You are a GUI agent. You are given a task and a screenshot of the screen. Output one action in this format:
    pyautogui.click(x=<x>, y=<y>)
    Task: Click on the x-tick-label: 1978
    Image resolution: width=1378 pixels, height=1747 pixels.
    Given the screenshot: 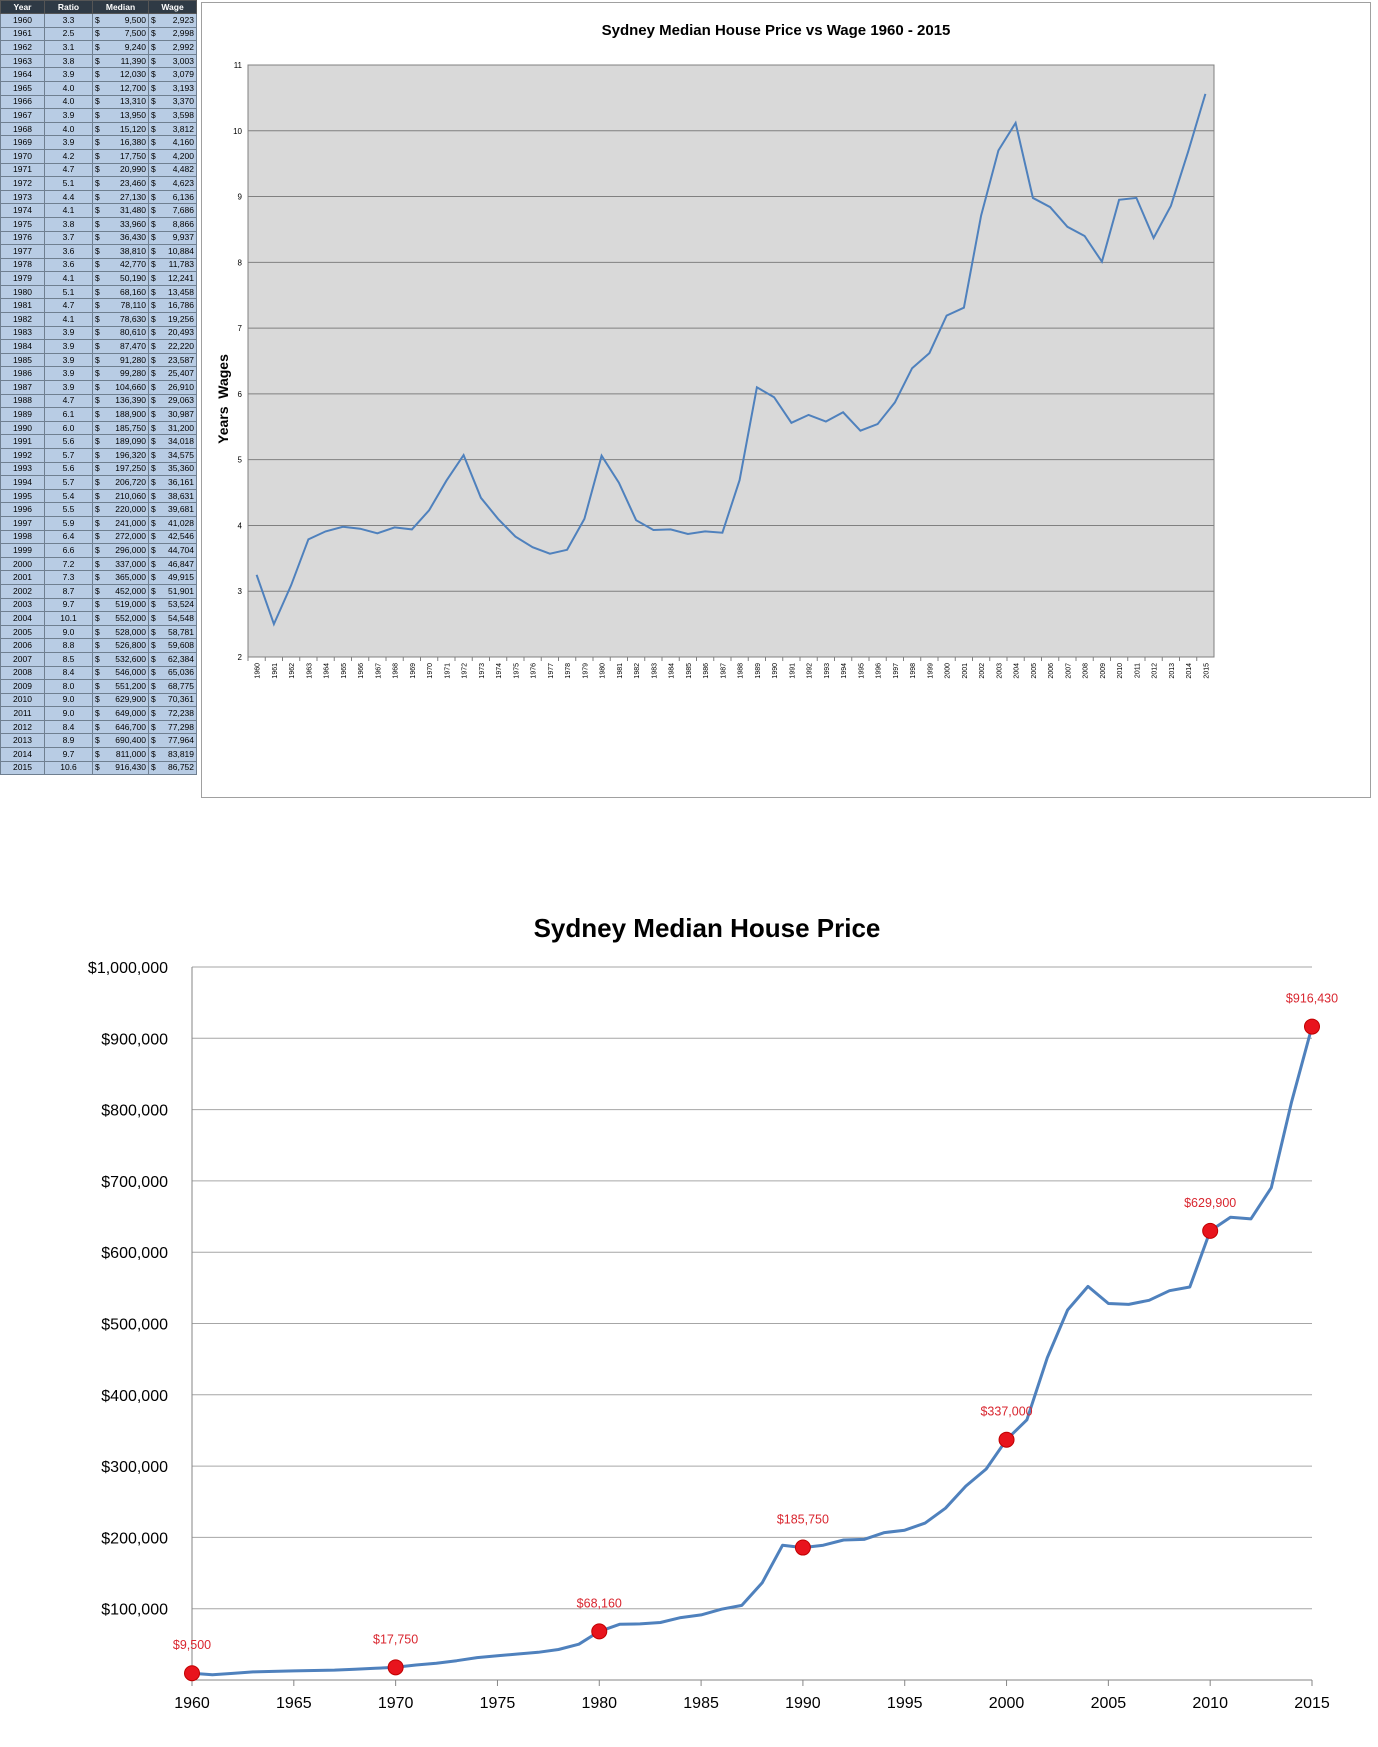 What is the action you would take?
    pyautogui.click(x=568, y=671)
    